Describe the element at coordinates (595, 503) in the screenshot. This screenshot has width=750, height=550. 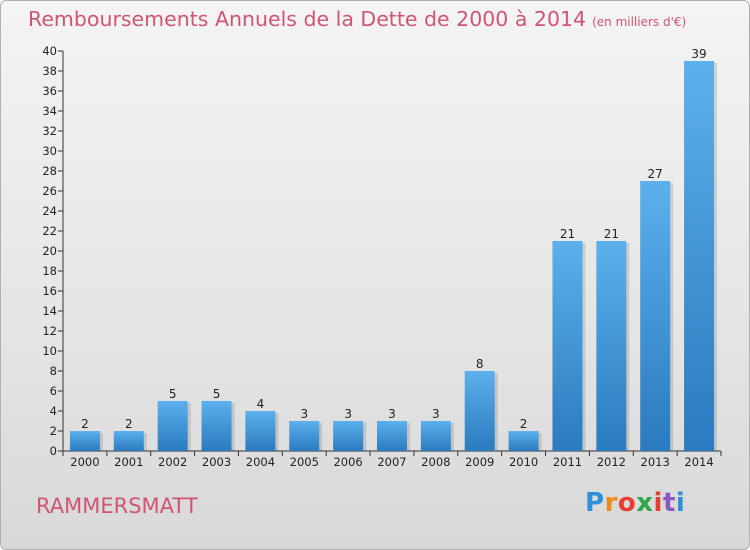
I see `logo-letter: P` at that location.